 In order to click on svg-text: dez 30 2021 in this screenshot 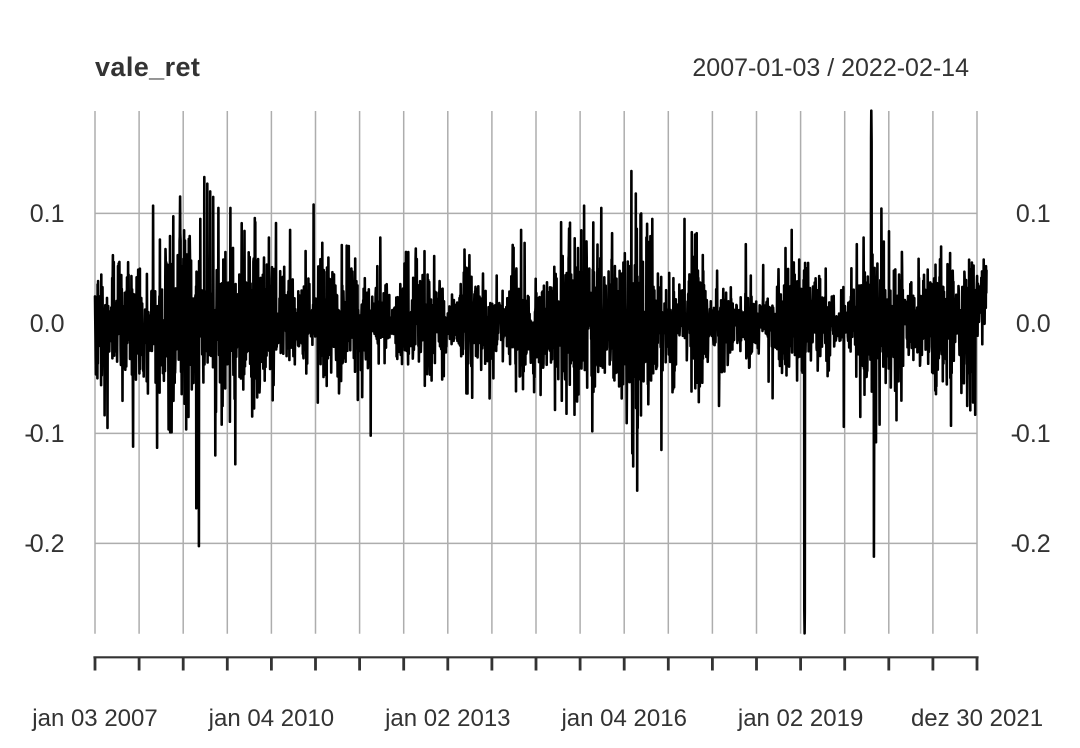, I will do `click(977, 718)`.